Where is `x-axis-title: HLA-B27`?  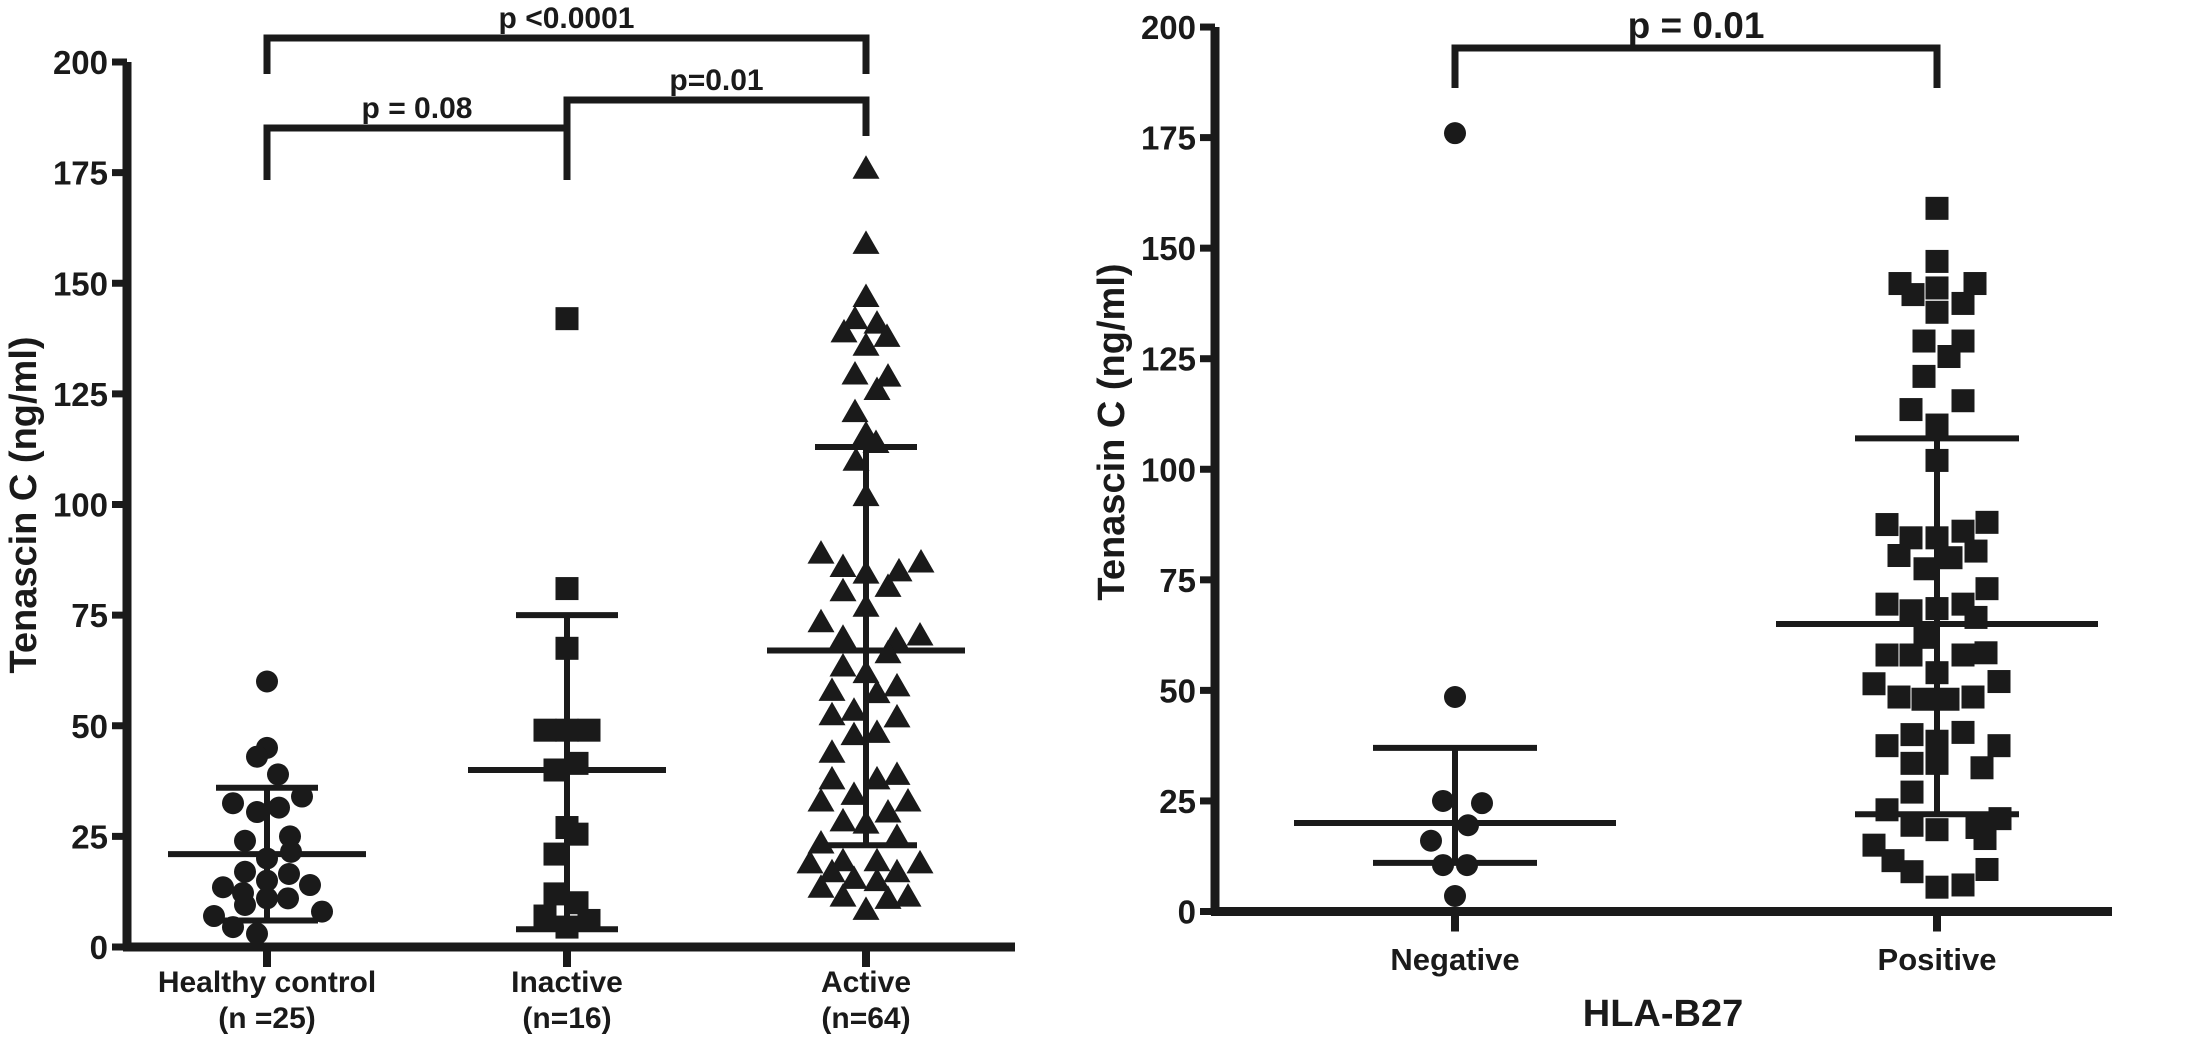
x-axis-title: HLA-B27 is located at coordinates (1663, 1014).